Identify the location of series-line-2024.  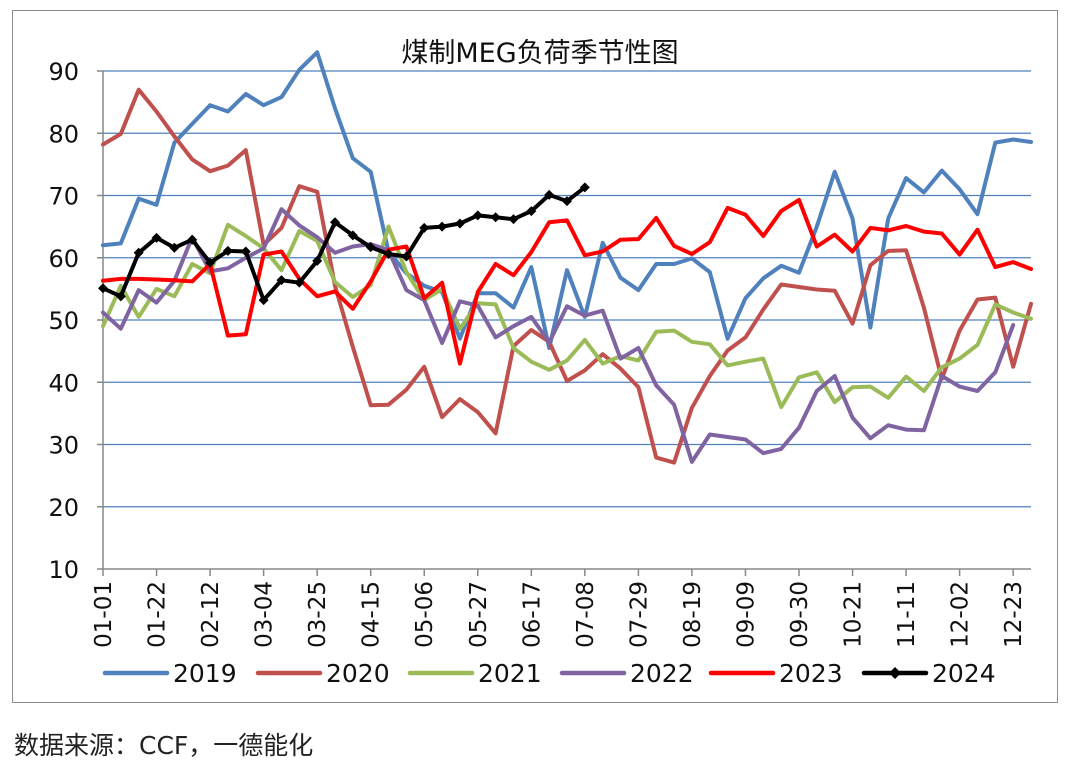
(344, 244).